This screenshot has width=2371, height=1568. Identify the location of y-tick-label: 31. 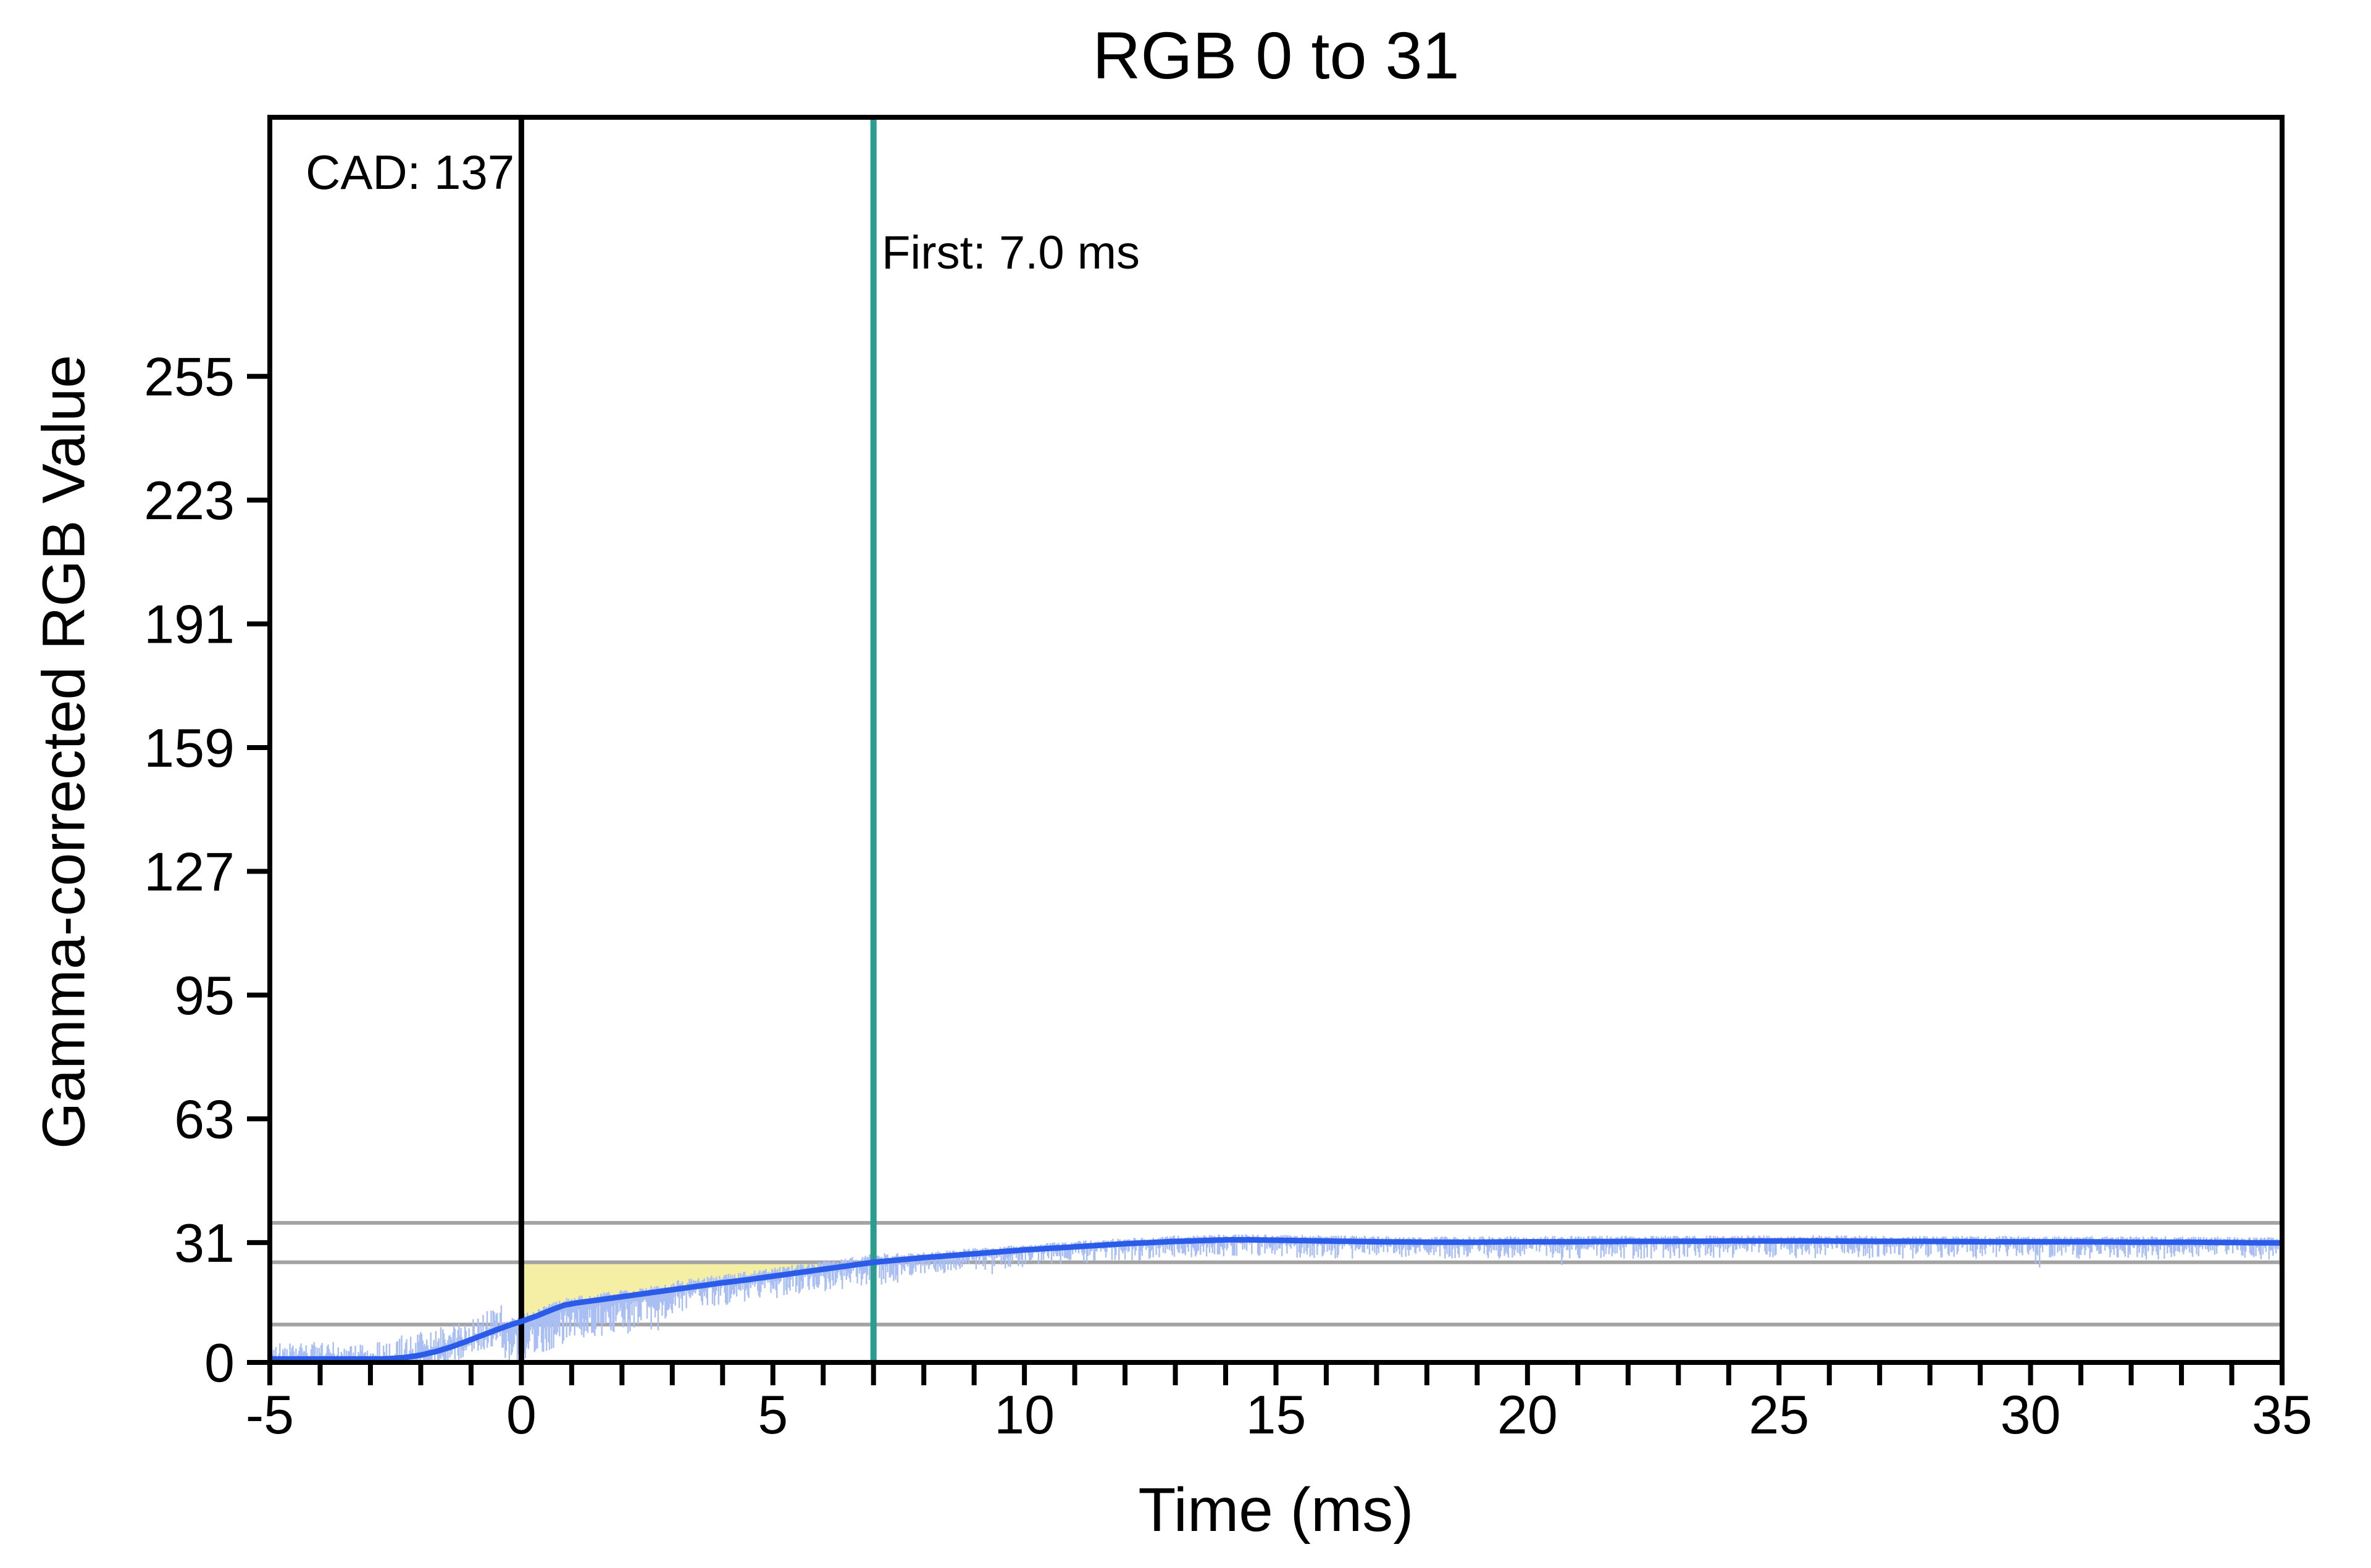
(204, 1243).